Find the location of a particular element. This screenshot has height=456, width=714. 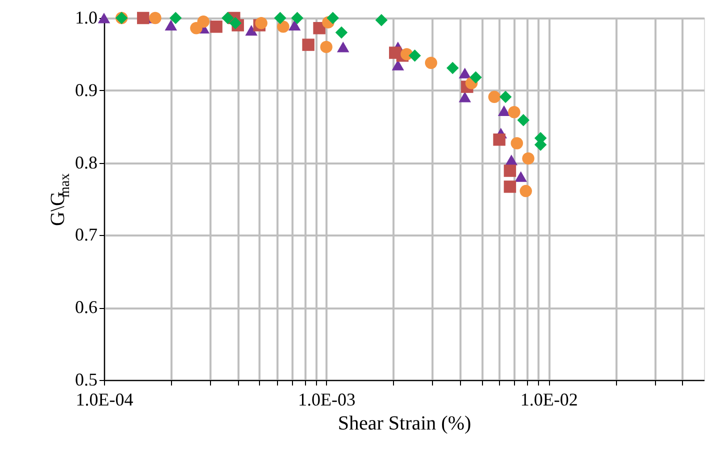

y-axis-title: G\Gmax is located at coordinates (60, 199).